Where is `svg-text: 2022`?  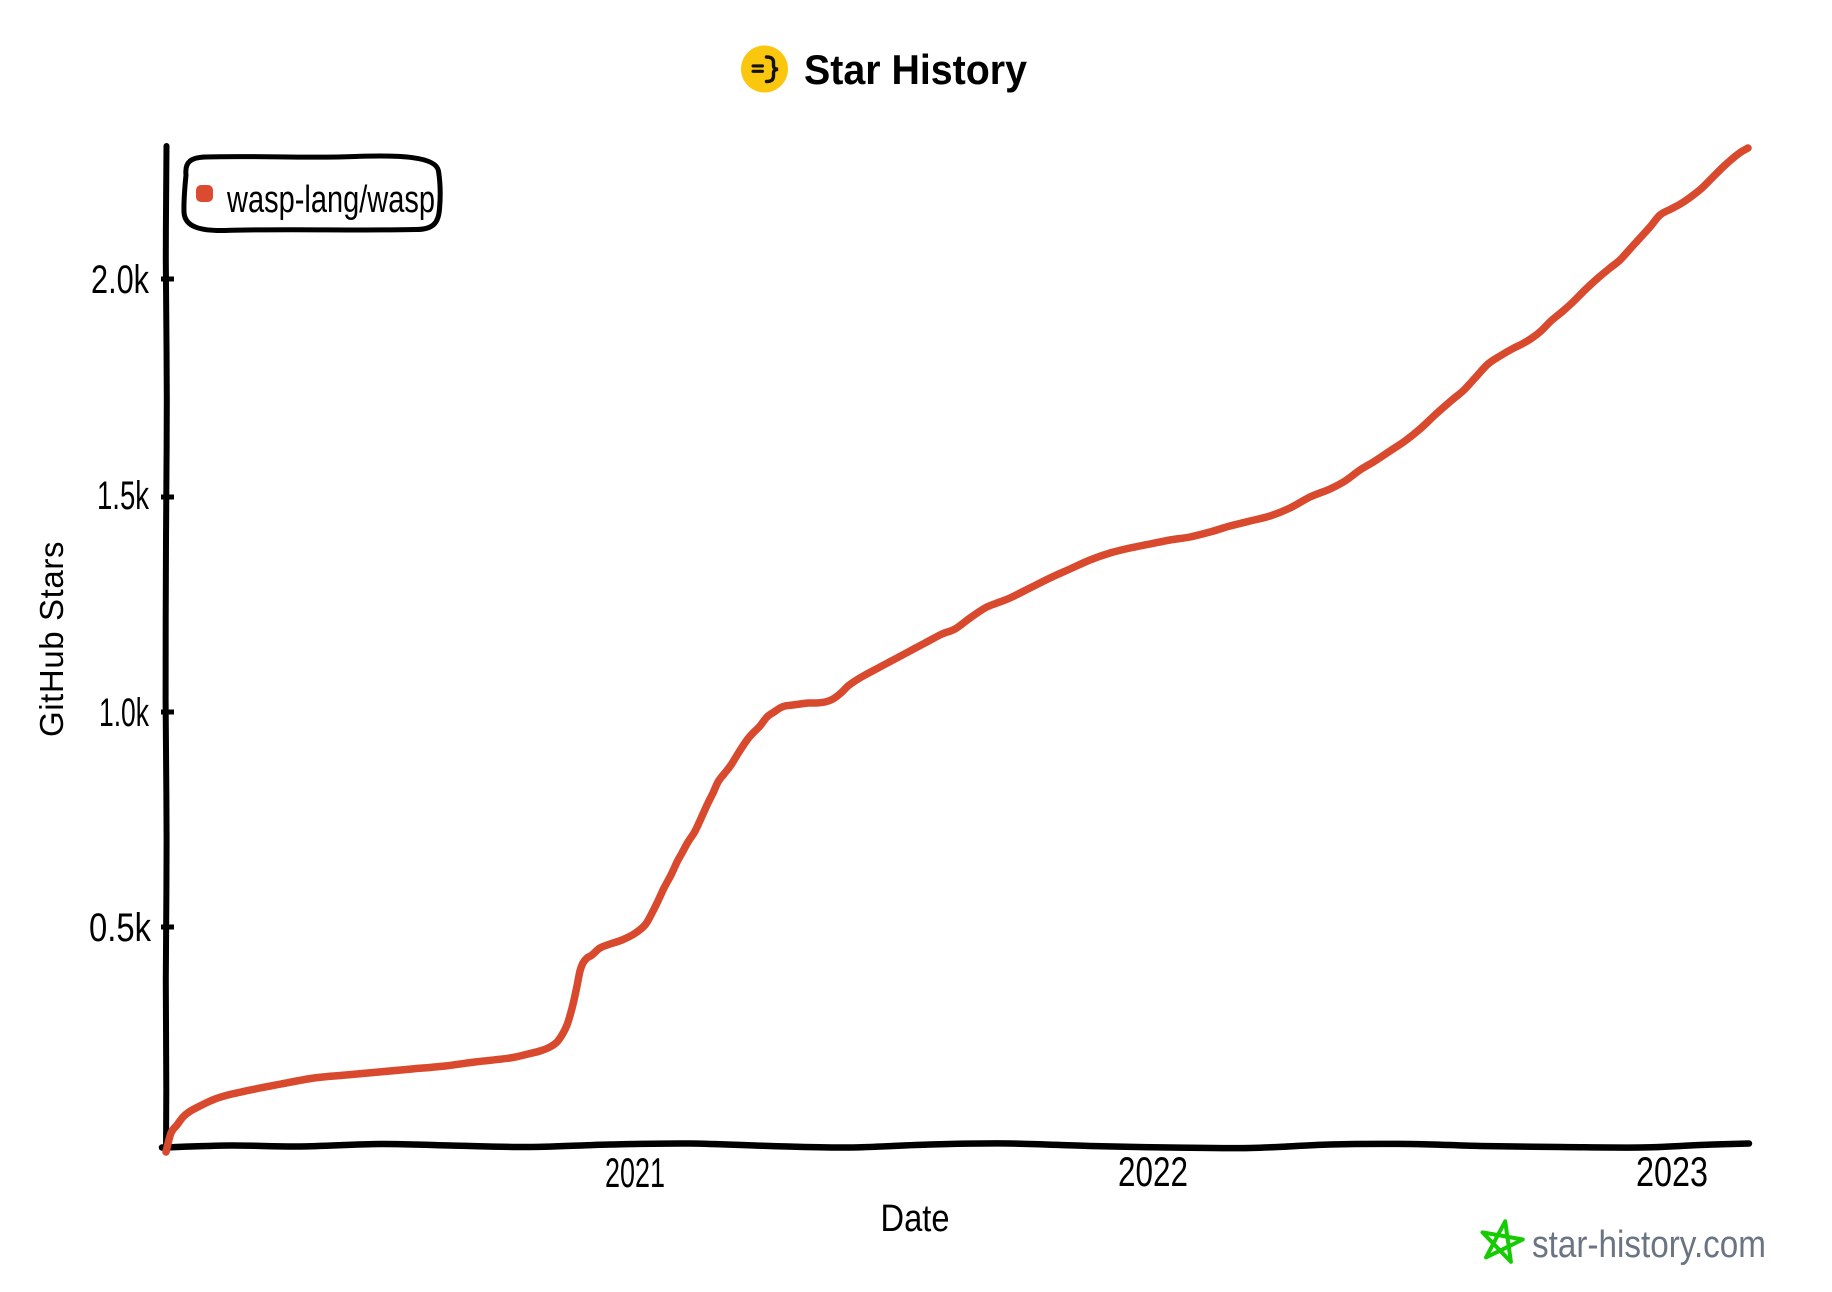
svg-text: 2022 is located at coordinates (1153, 1171).